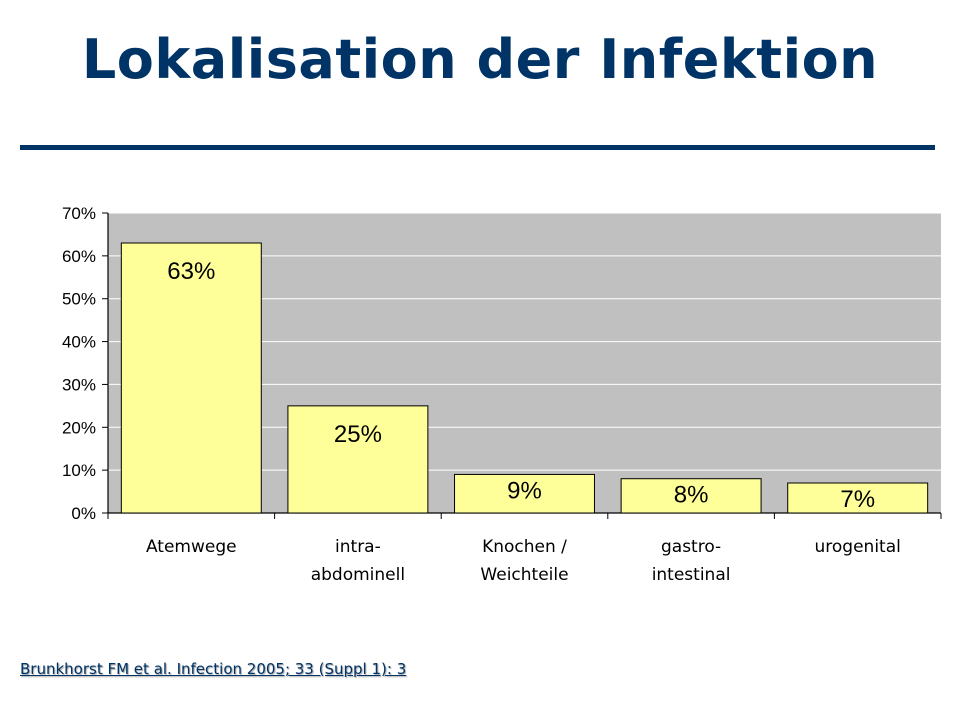  Describe the element at coordinates (79, 342) in the screenshot. I see `y-tick-label: 40%` at that location.